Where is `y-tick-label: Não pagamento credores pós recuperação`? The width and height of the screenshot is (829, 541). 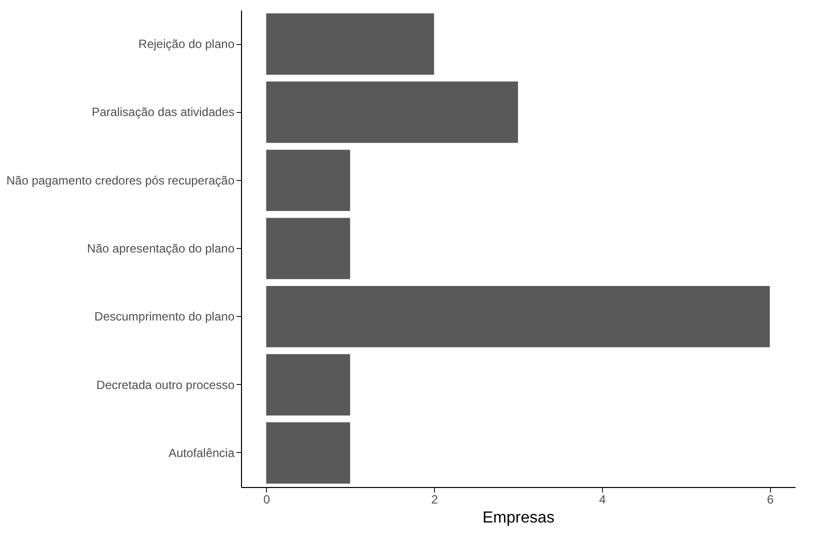 y-tick-label: Não pagamento credores pós recuperação is located at coordinates (120, 180).